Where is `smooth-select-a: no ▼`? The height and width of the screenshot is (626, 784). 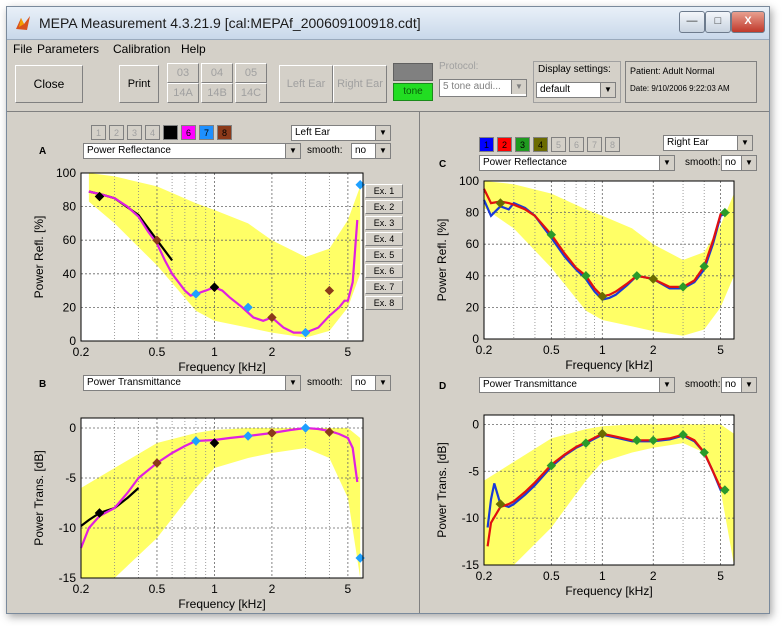 smooth-select-a: no ▼ is located at coordinates (371, 151).